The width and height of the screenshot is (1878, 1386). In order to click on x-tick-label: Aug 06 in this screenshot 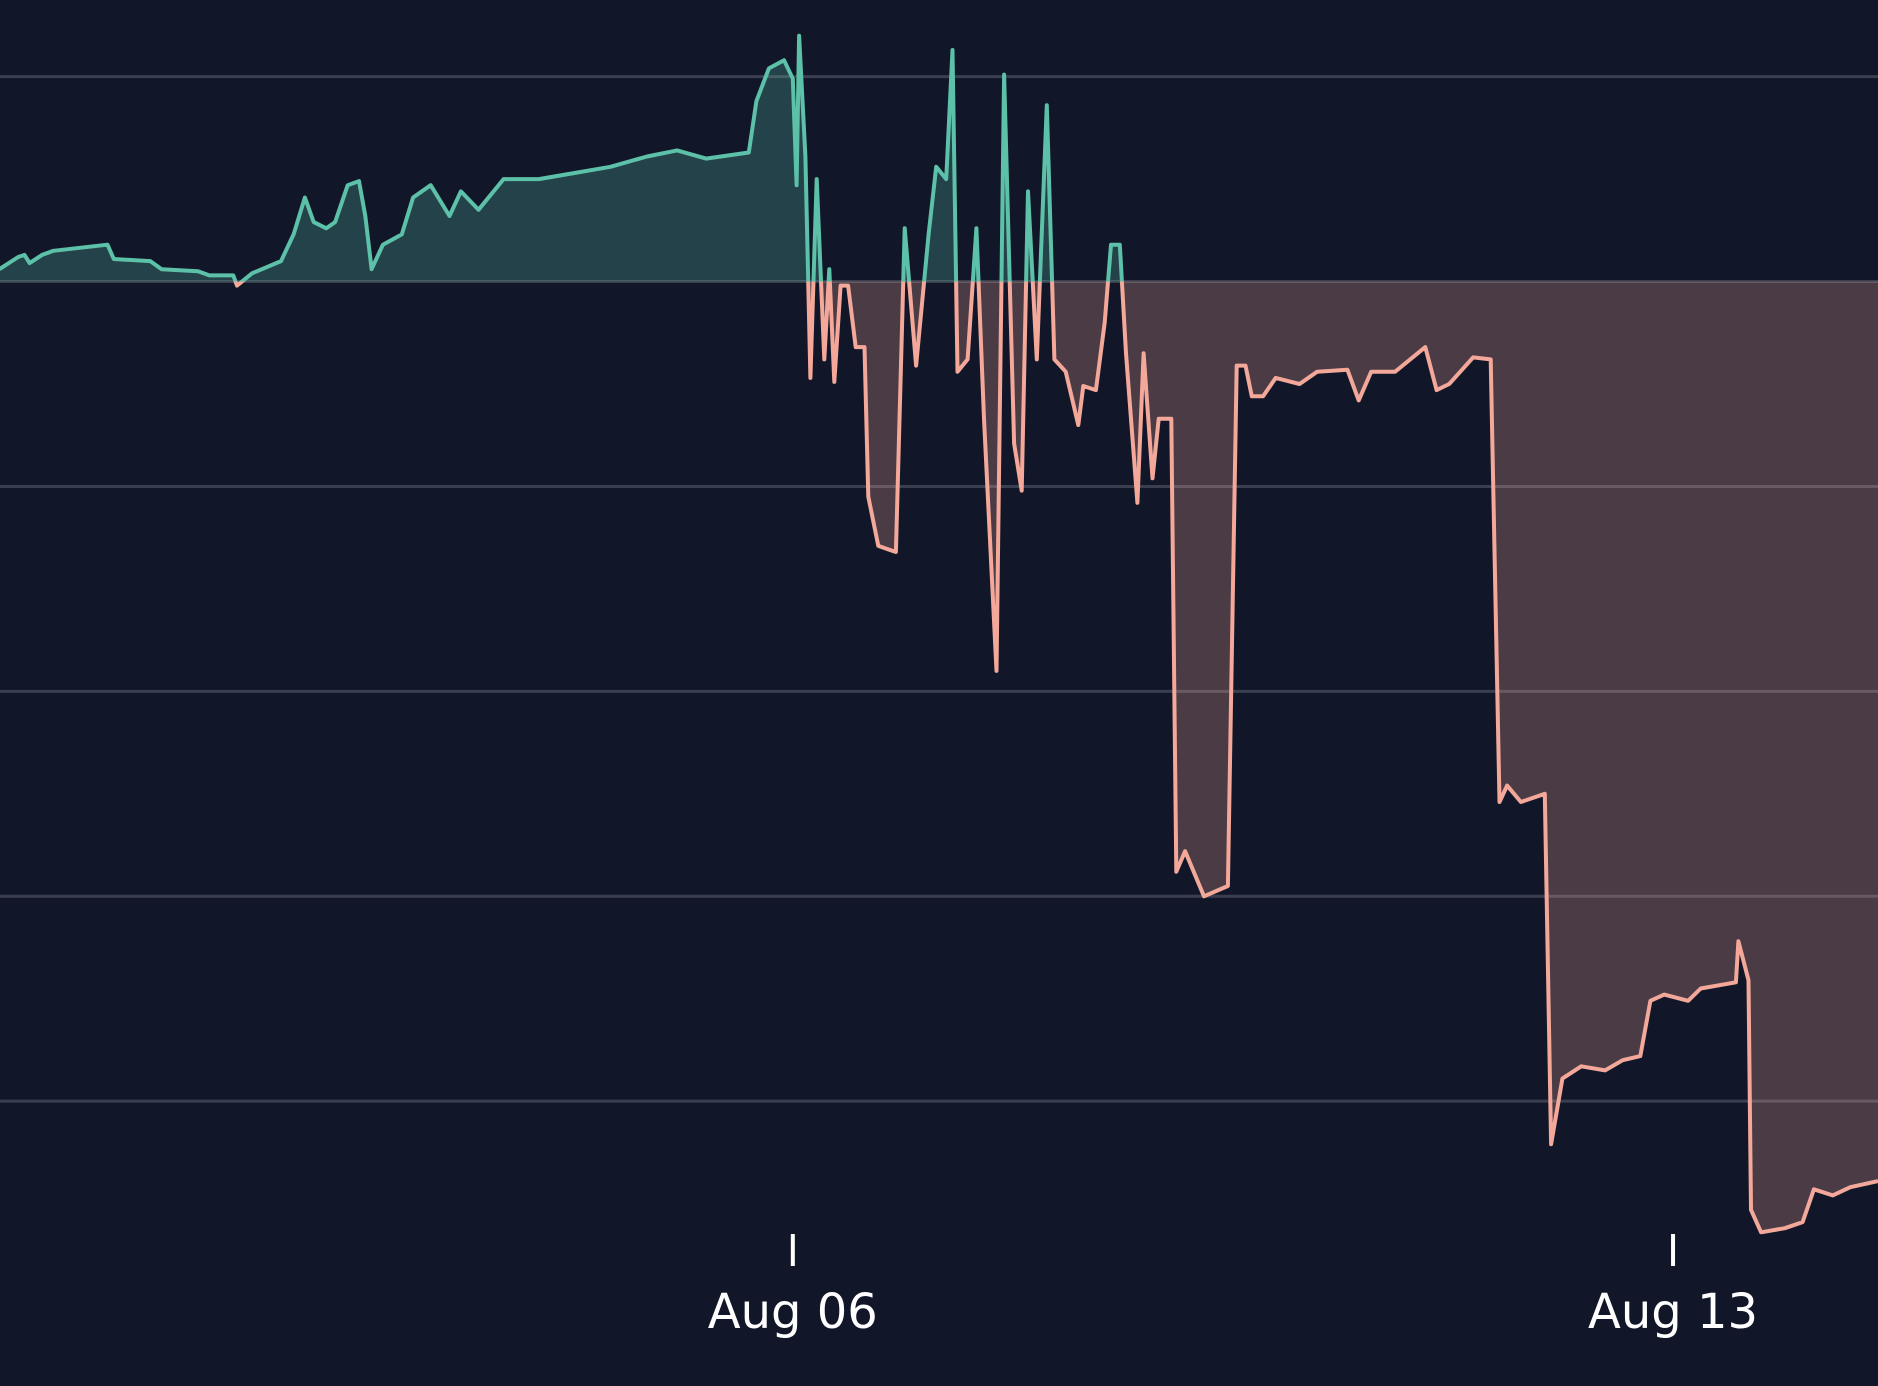, I will do `click(793, 1312)`.